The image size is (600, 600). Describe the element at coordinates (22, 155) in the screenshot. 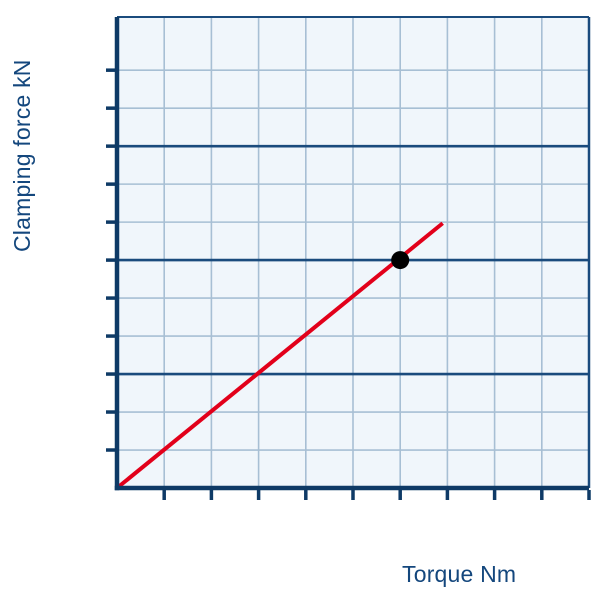

I see `y-axis-label: Clamping force kN` at that location.